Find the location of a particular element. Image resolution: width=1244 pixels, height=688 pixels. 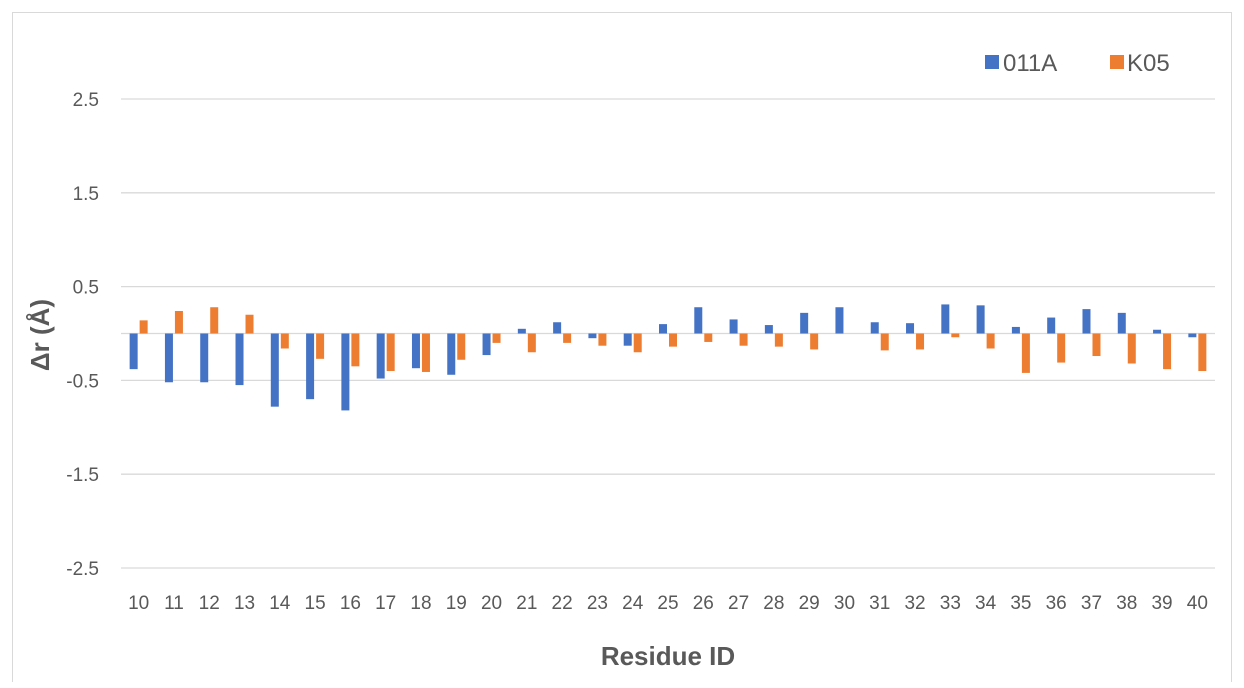

x-tick-label: 24 is located at coordinates (633, 603).